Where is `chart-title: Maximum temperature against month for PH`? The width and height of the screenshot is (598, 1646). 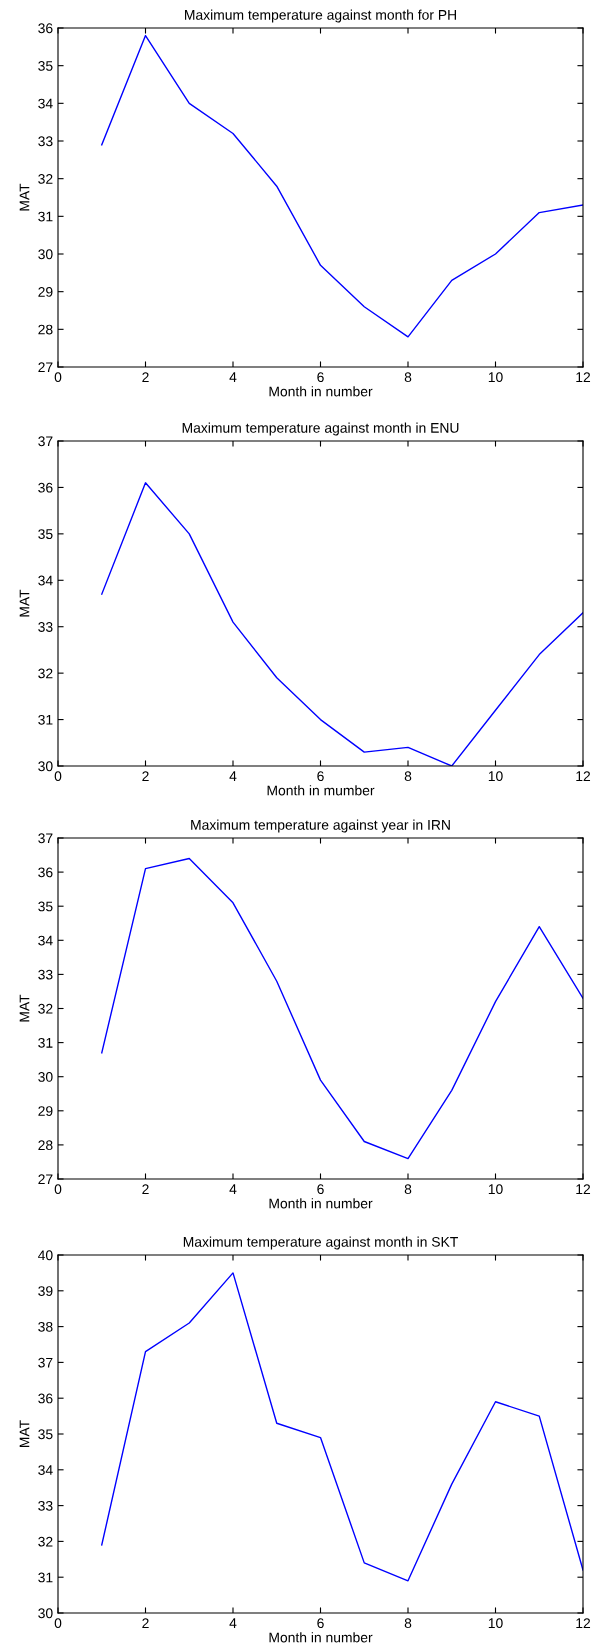
chart-title: Maximum temperature against month for PH is located at coordinates (320, 16).